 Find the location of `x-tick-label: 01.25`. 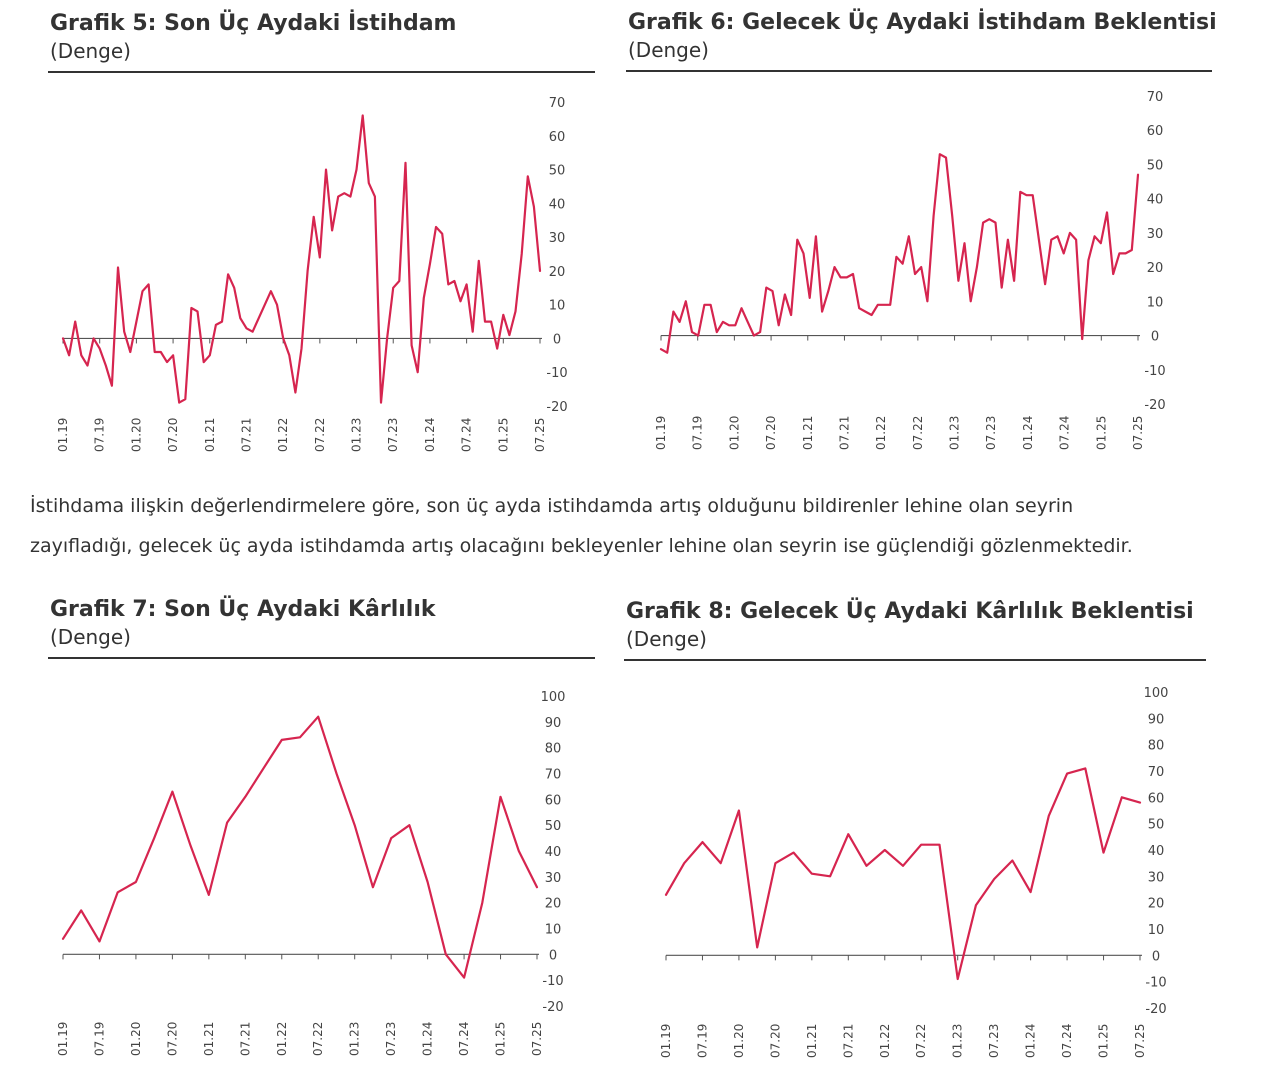

x-tick-label: 01.25 is located at coordinates (1101, 433).